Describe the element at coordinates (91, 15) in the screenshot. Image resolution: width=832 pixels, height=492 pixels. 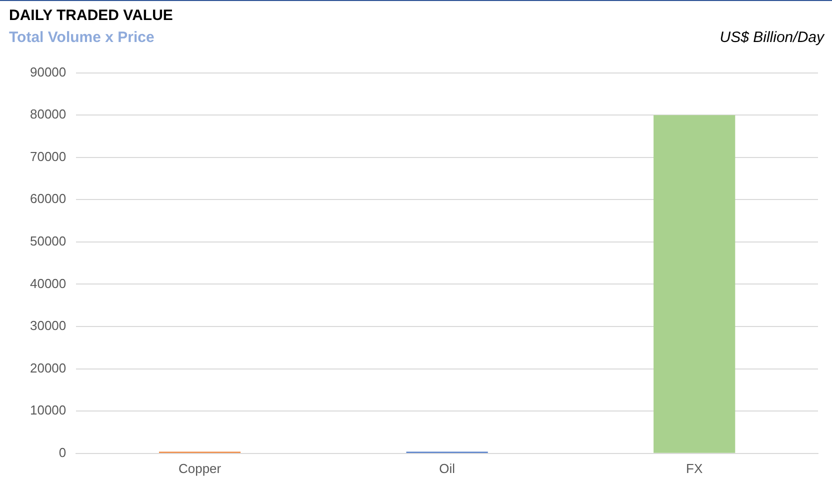
I see `chart-title: DAILY TRADED VALUE` at that location.